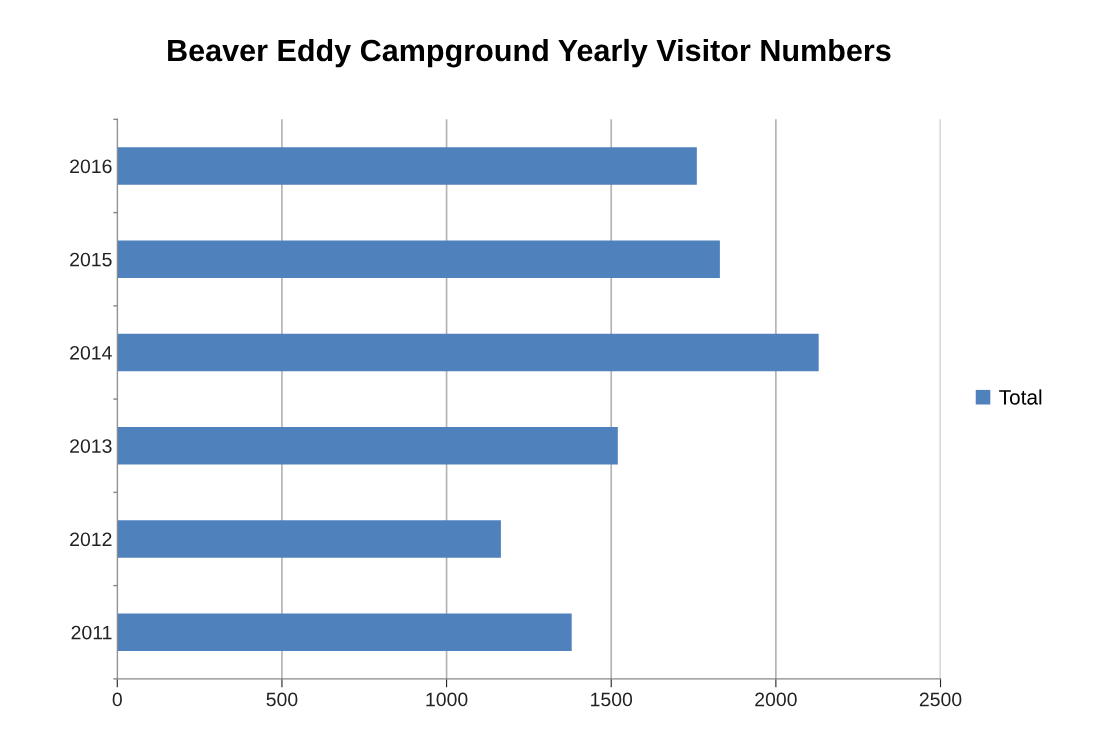  Describe the element at coordinates (776, 699) in the screenshot. I see `x-tick-label: 2000` at that location.